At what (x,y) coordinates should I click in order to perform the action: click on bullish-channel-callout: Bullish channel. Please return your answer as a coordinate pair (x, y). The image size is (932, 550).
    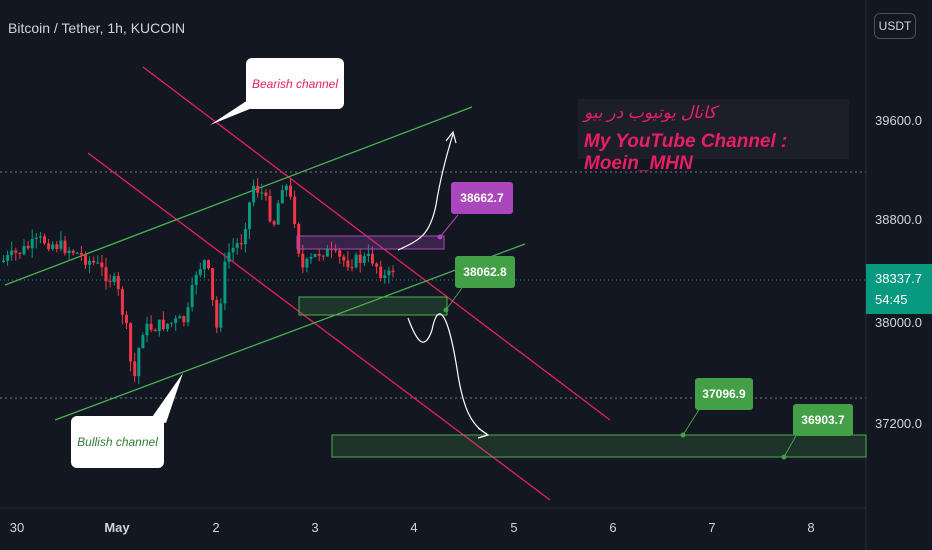
    Looking at the image, I should click on (117, 442).